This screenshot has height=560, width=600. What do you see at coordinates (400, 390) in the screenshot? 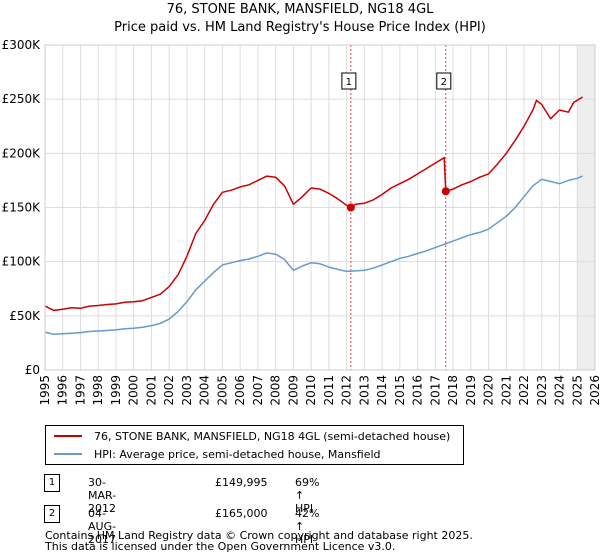
I see `x-tick-label: 2015` at bounding box center [400, 390].